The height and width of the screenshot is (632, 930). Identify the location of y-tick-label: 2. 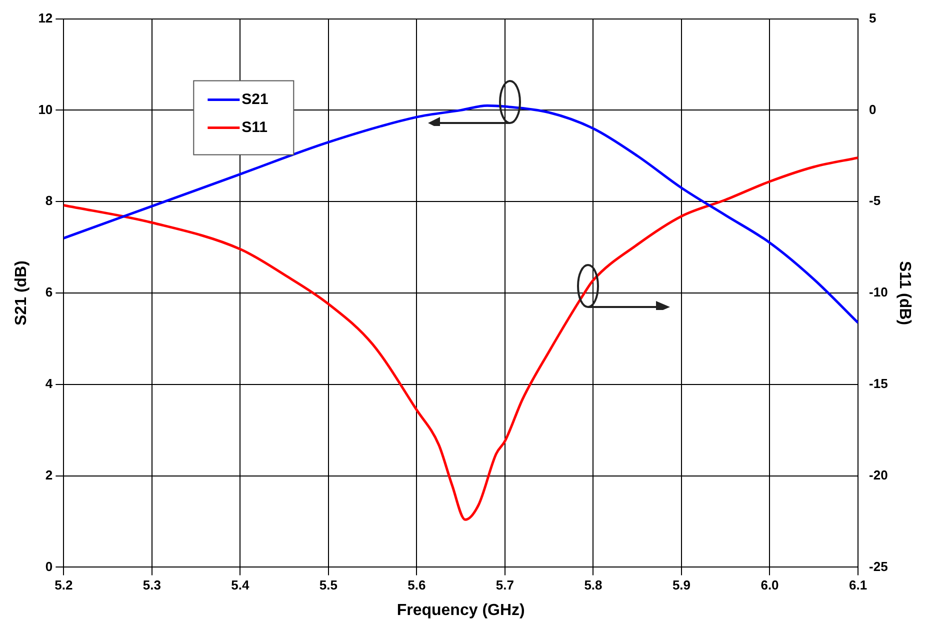
(49, 474).